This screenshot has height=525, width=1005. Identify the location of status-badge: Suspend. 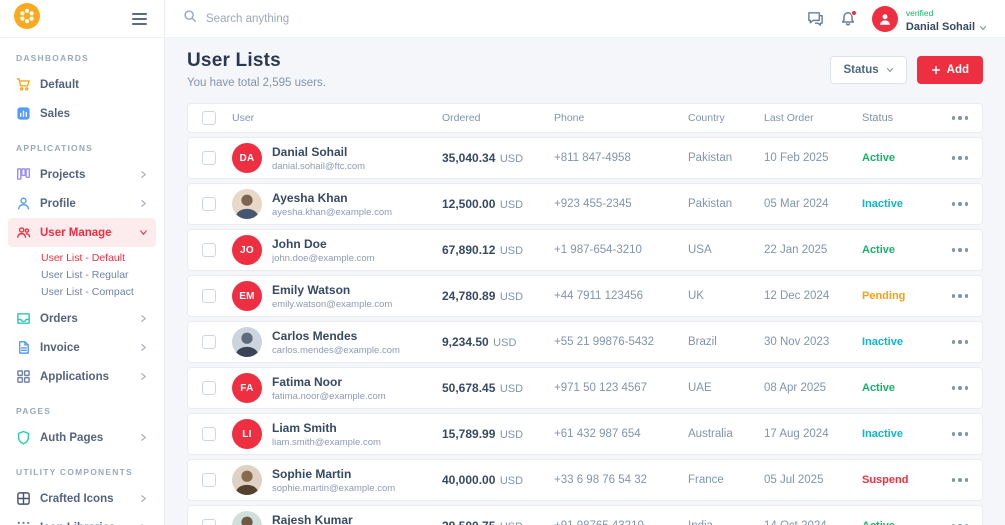
(885, 480).